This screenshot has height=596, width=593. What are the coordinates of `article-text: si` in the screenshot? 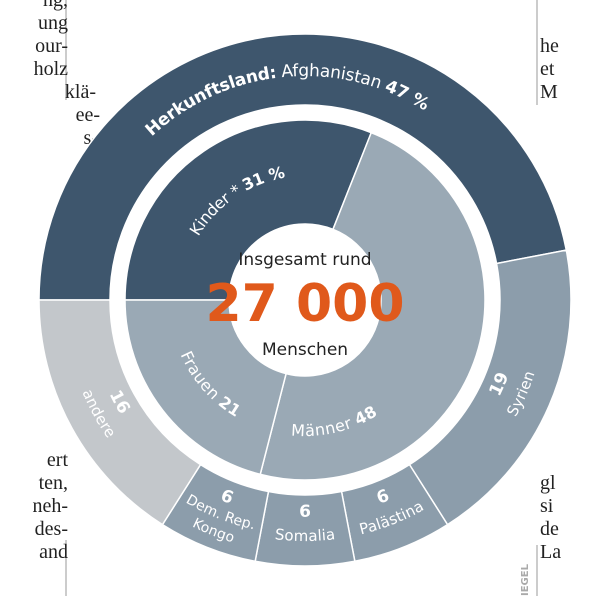 It's located at (547, 506).